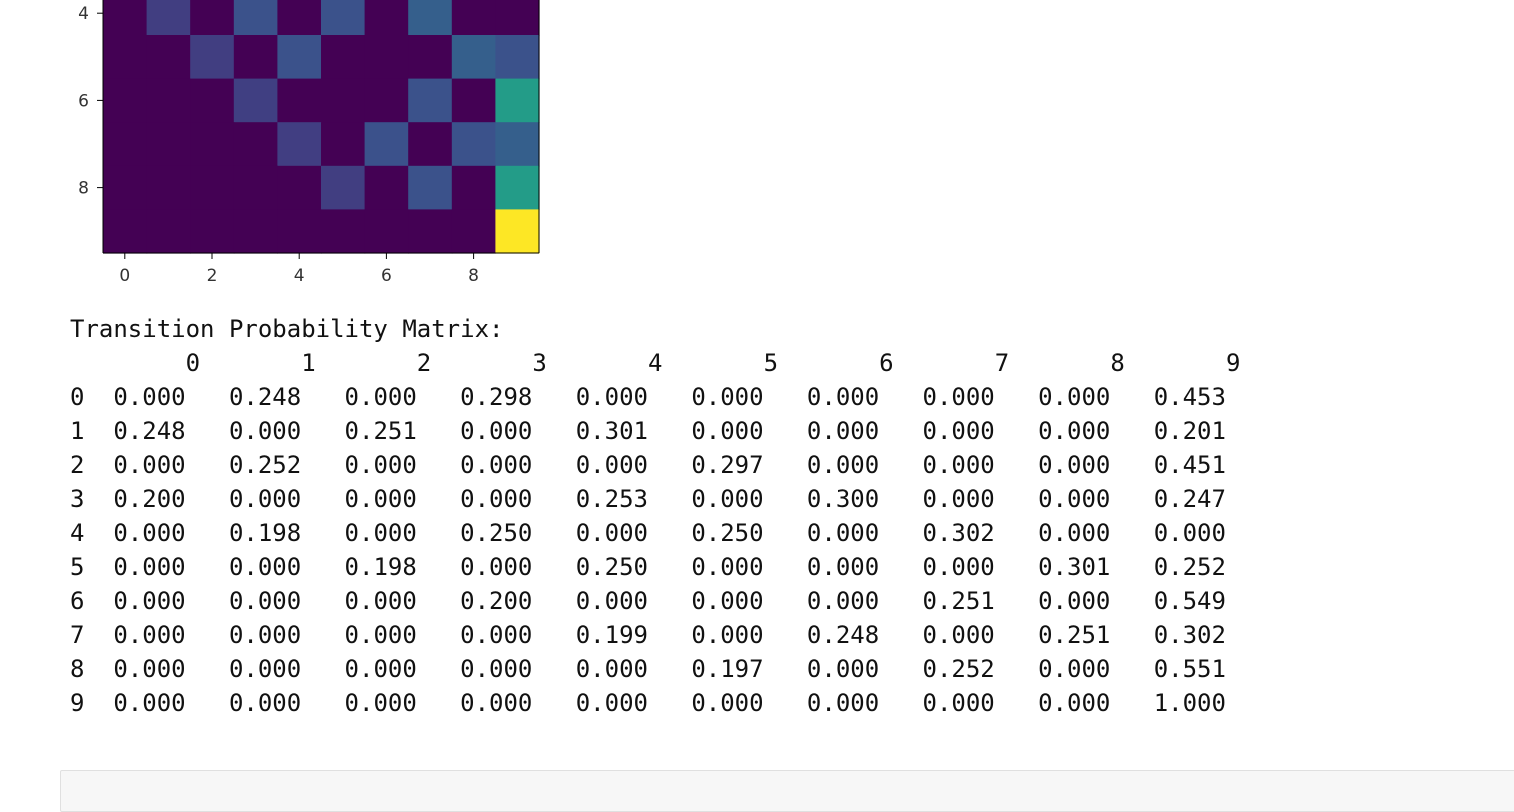  What do you see at coordinates (1081, 363) in the screenshot?
I see `matrix-column-header: 8` at bounding box center [1081, 363].